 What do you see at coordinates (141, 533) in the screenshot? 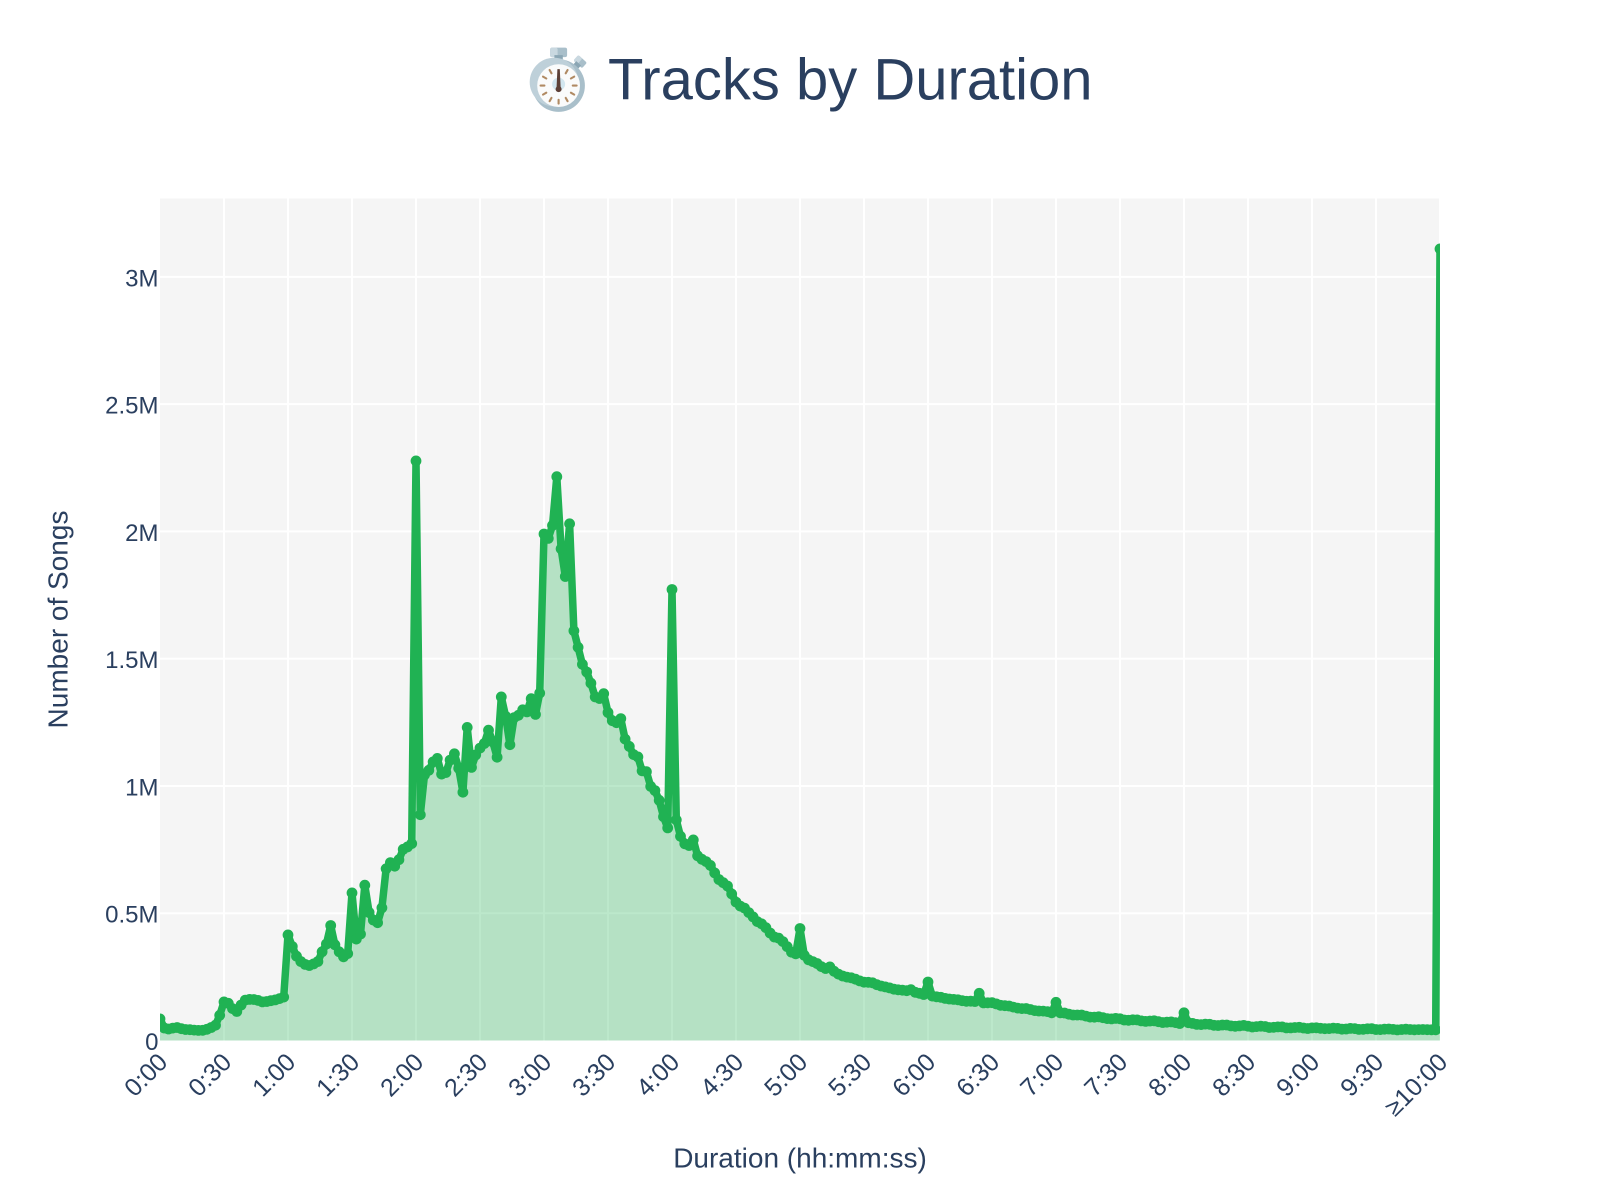
I see `svg-text: 2M` at bounding box center [141, 533].